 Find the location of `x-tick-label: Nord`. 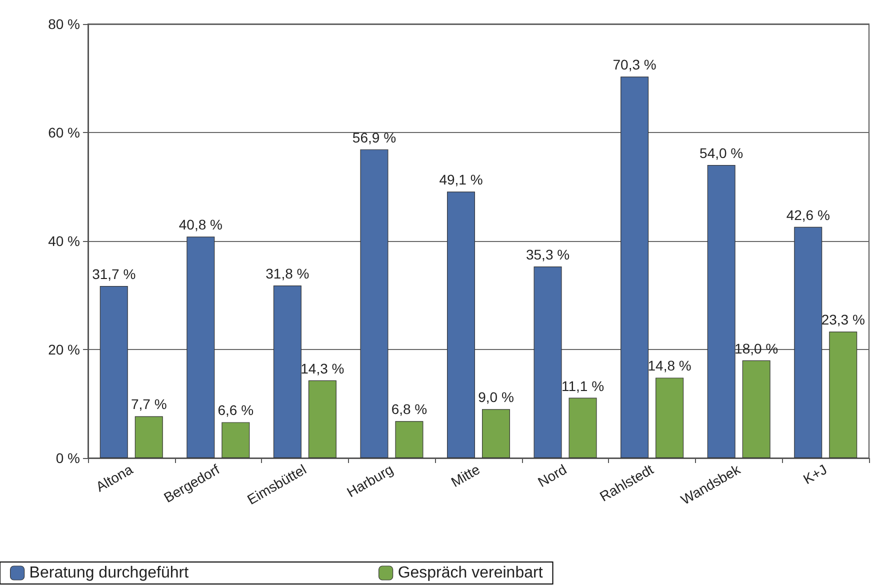

x-tick-label: Nord is located at coordinates (552, 475).